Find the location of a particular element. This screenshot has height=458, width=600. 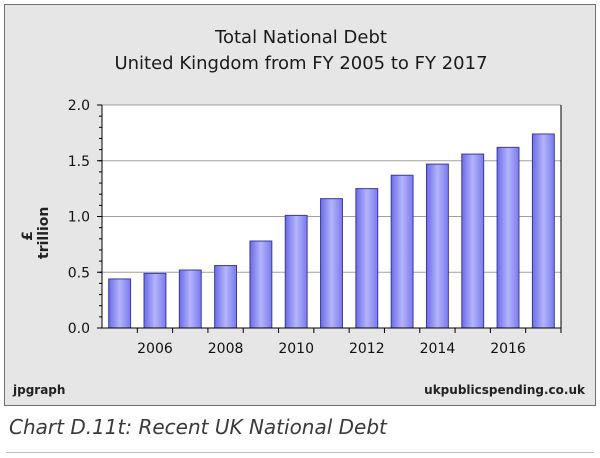

bar-2016 is located at coordinates (508, 237).